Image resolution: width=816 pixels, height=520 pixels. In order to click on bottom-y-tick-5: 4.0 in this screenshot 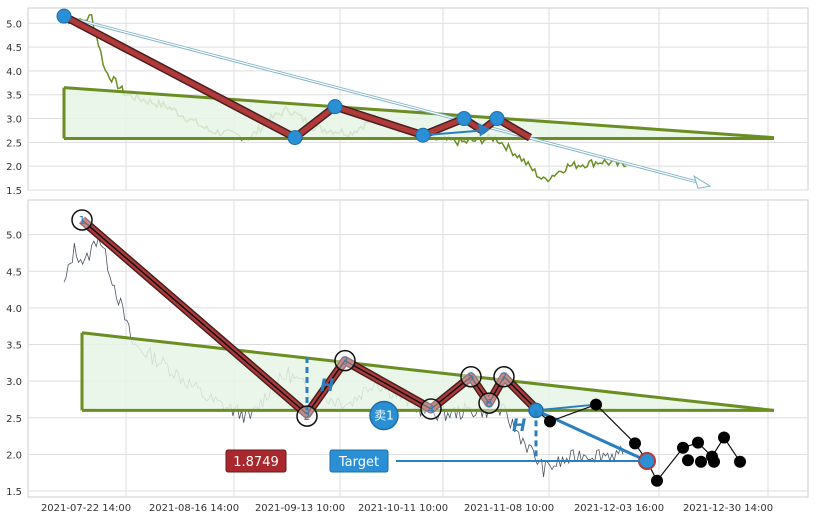, I will do `click(14, 309)`.